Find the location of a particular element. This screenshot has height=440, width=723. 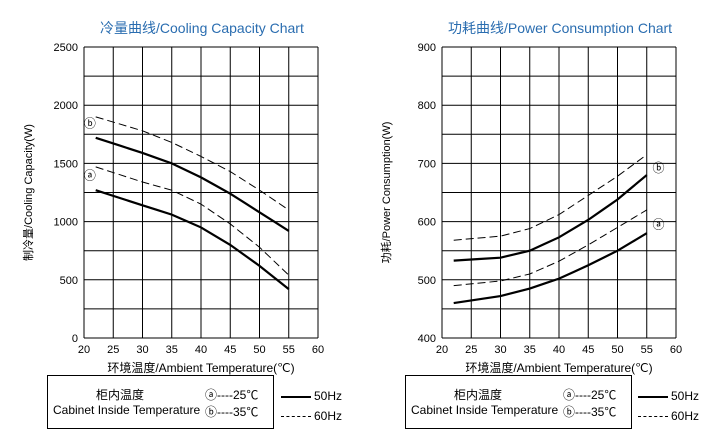

y-tick-label: 2000 is located at coordinates (66, 106).